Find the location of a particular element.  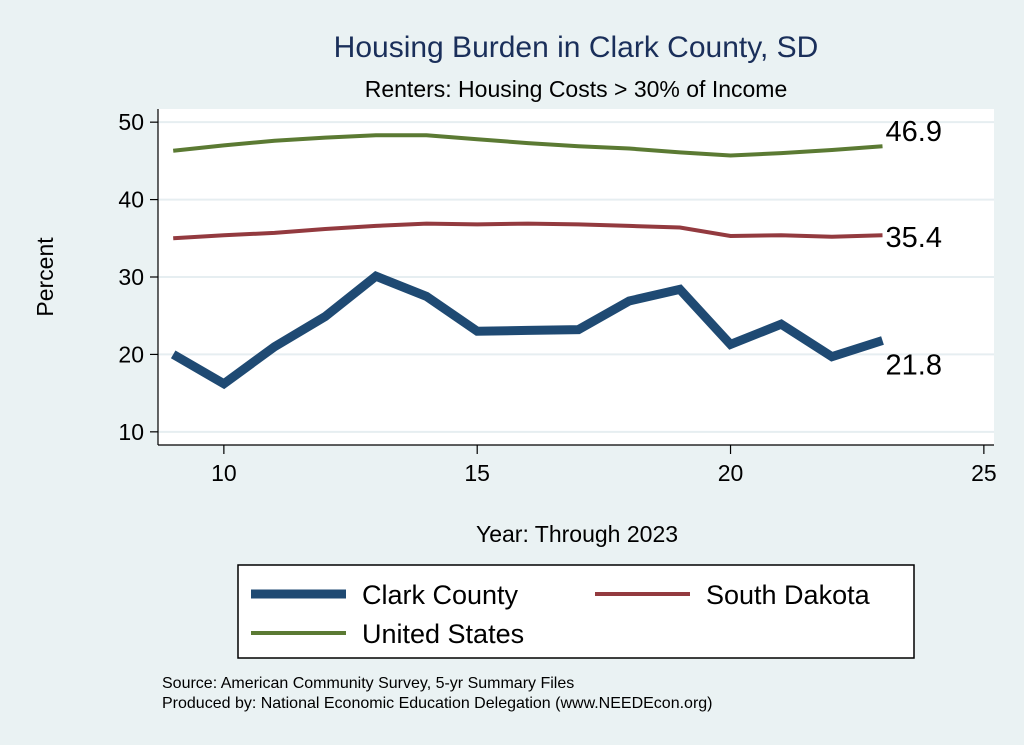

x-tick-label: 15 is located at coordinates (477, 473).